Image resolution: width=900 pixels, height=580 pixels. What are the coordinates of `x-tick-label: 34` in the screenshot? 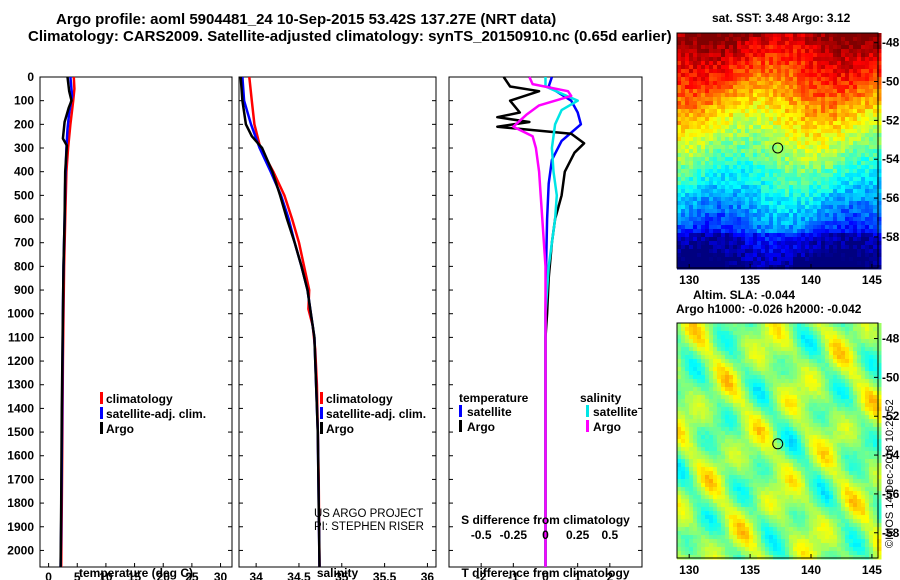 It's located at (256, 575).